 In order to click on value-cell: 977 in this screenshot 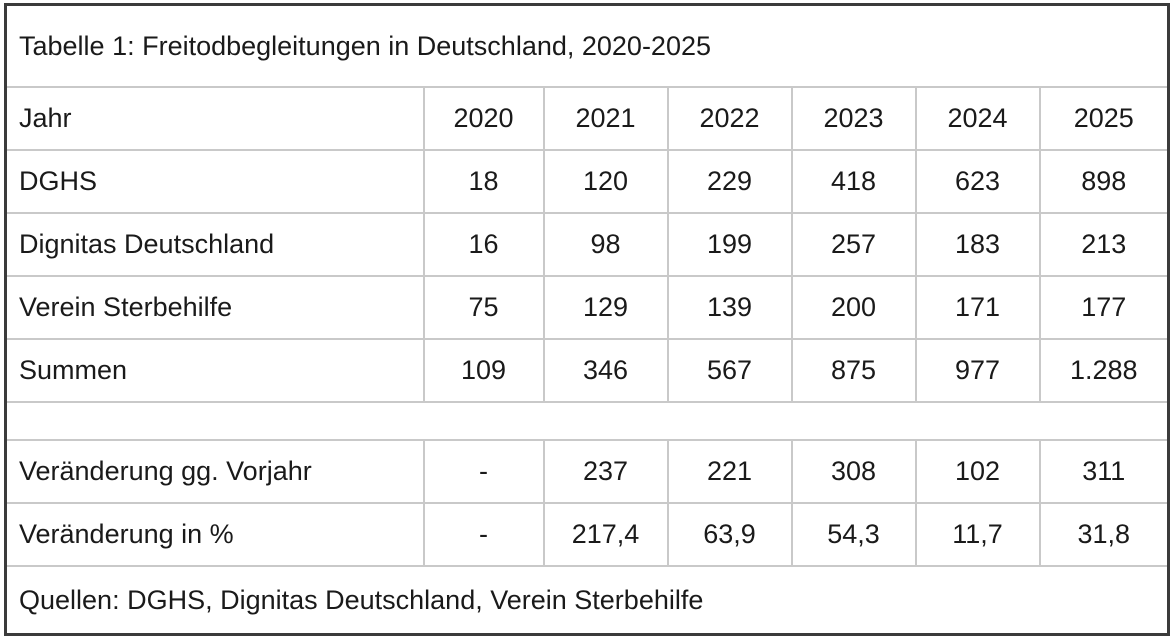, I will do `click(977, 370)`.